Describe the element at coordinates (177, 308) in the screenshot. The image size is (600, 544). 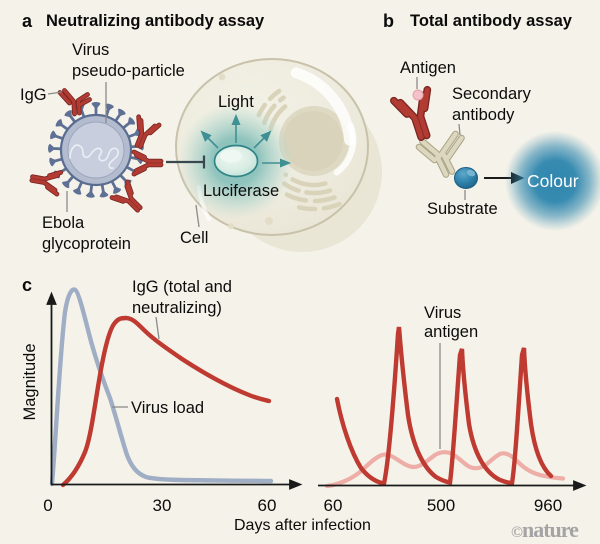
I see `svg-text: neutralizing)` at that location.